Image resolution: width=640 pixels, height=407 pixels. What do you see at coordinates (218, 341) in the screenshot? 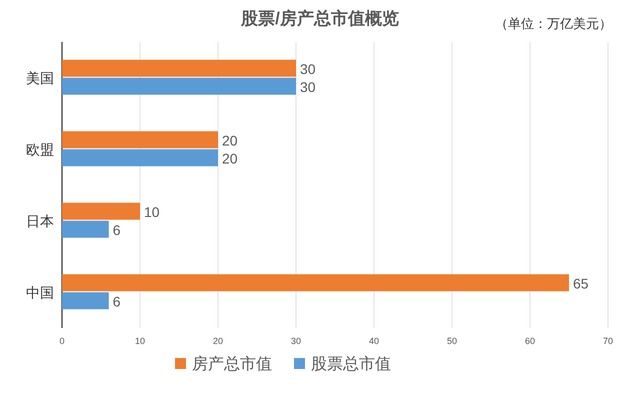
I see `x-tick-label: 20` at bounding box center [218, 341].